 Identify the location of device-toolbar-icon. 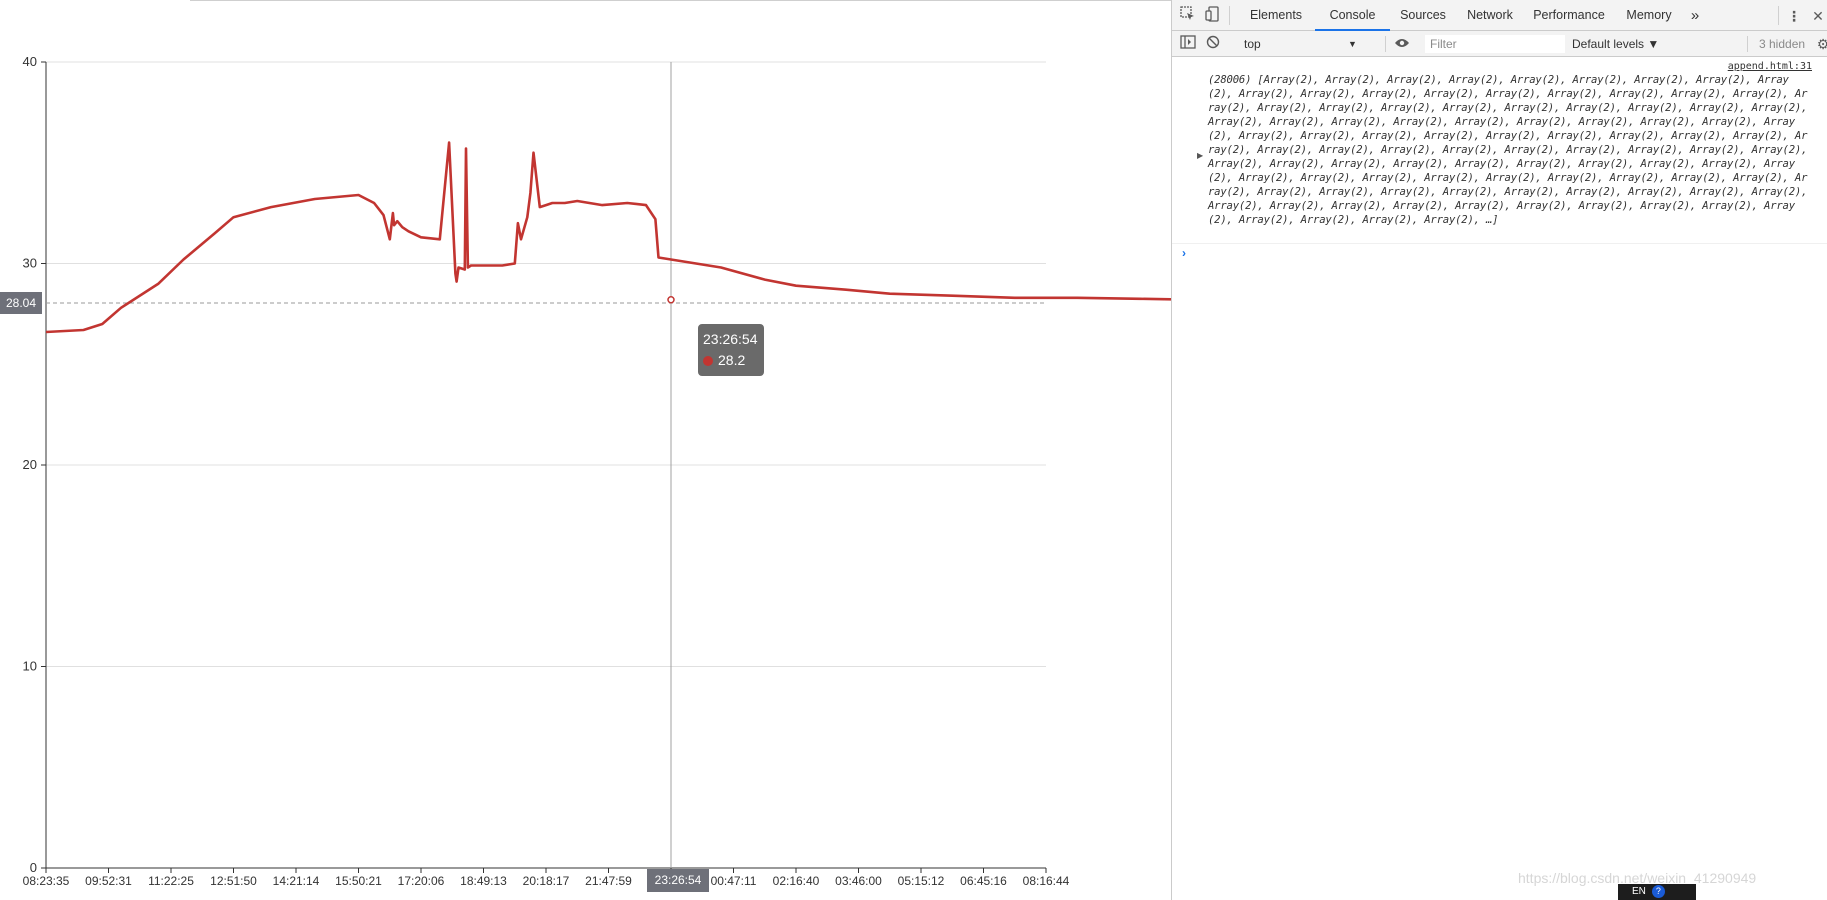
(1213, 16).